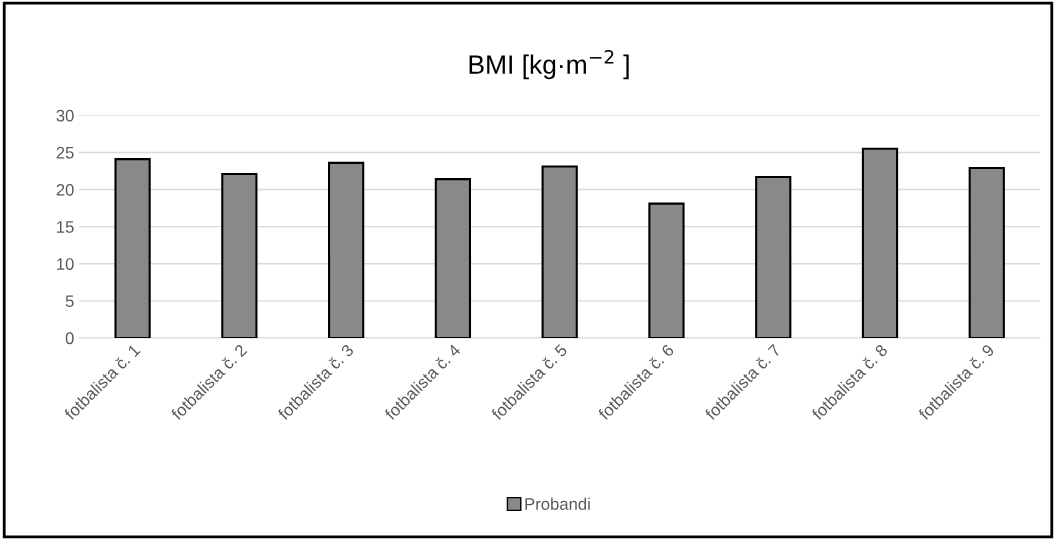  I want to click on y-tick-label: 0, so click(69, 338).